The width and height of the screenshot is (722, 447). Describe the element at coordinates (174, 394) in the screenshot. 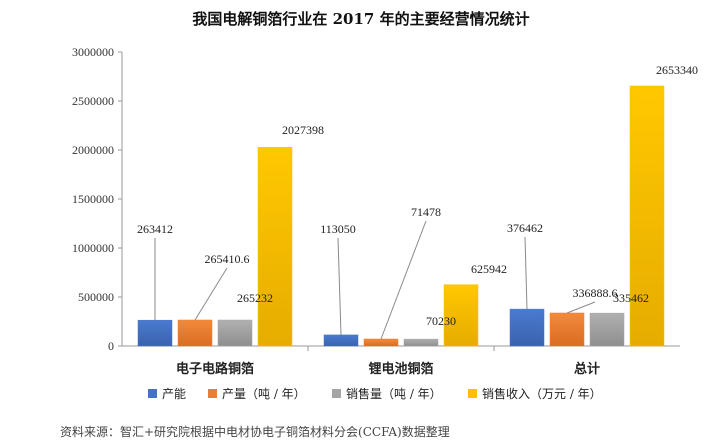

I see `legend-label: 产能` at that location.